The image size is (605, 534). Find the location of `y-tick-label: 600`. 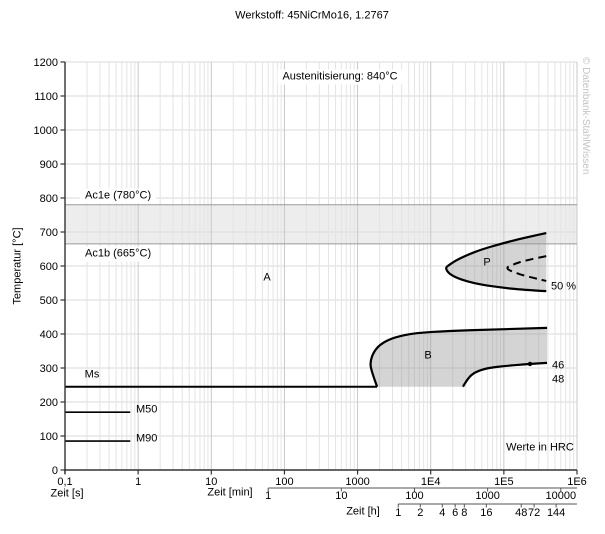

y-tick-label: 600 is located at coordinates (49, 267).